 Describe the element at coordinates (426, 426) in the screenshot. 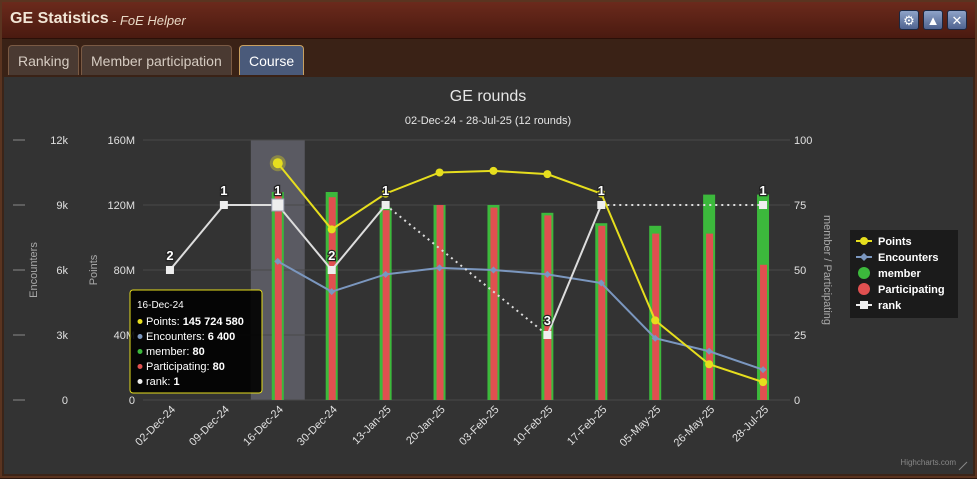

I see `x-axis-label: 20-Jan-25` at that location.